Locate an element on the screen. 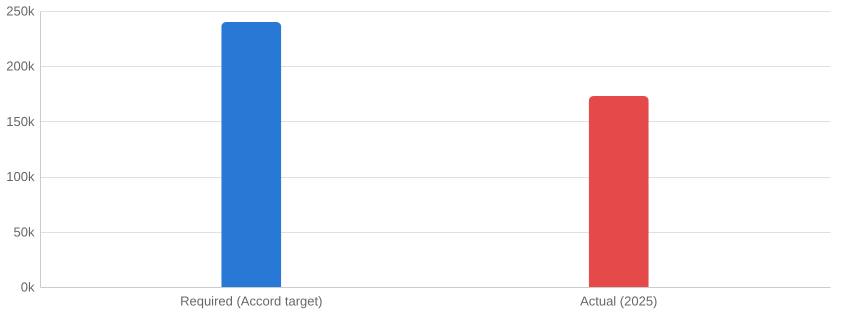 Image resolution: width=848 pixels, height=325 pixels. y-tick-label: 200k is located at coordinates (20, 66).